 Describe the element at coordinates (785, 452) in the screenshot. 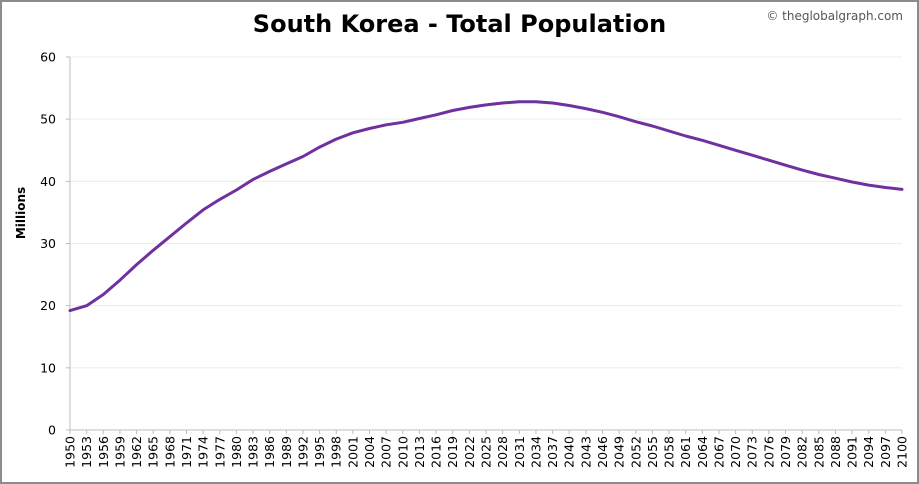

I see `x-tick-label-2079: 2079` at that location.